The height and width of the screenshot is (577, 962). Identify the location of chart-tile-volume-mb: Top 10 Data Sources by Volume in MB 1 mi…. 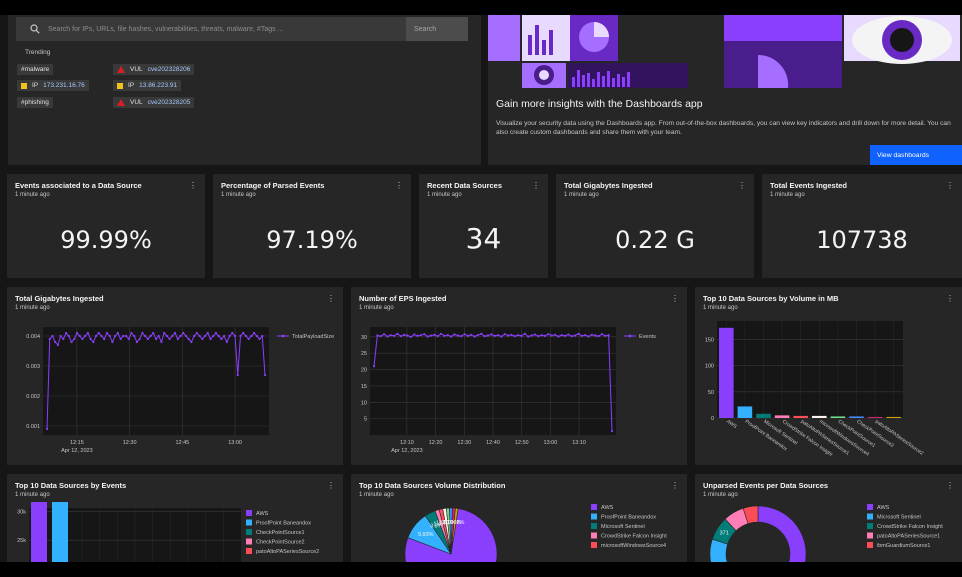
(828, 376).